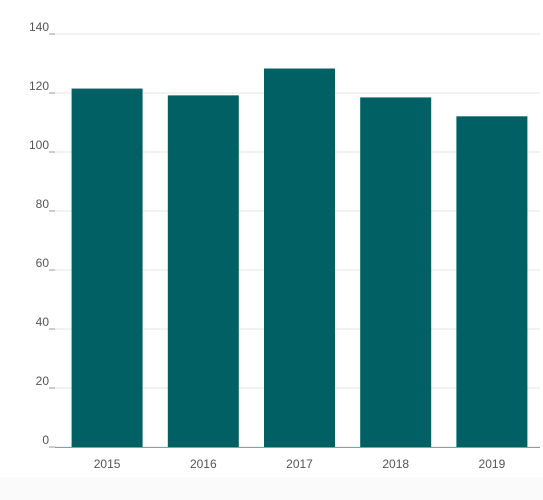  I want to click on x-tick-label: 2016, so click(203, 464).